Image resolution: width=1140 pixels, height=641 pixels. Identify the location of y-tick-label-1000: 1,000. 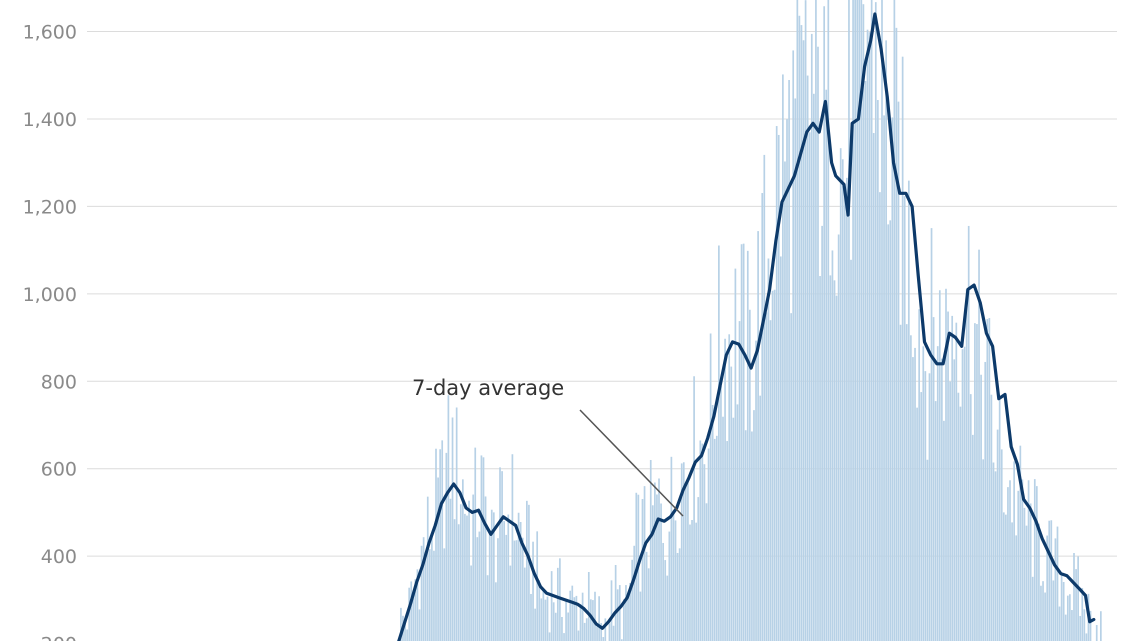
(50, 295).